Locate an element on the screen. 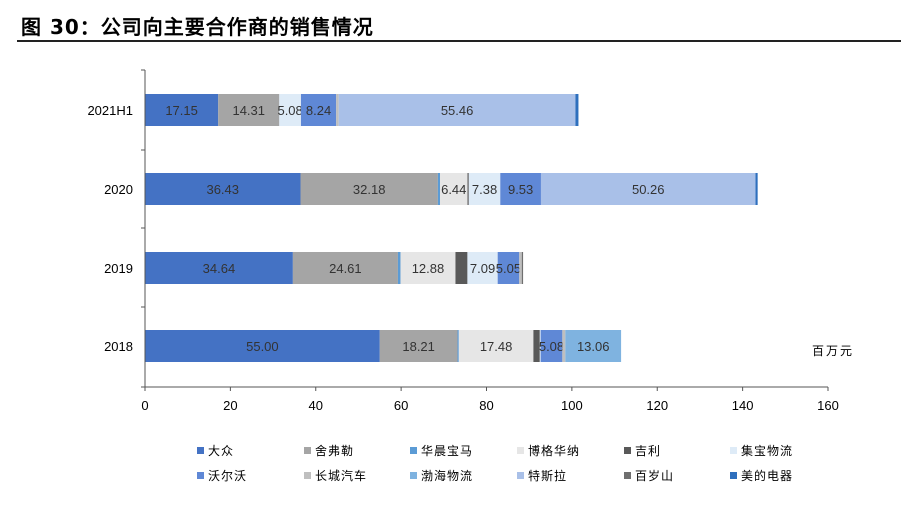 The height and width of the screenshot is (506, 916). legend-label: 沃尔沃 is located at coordinates (228, 476).